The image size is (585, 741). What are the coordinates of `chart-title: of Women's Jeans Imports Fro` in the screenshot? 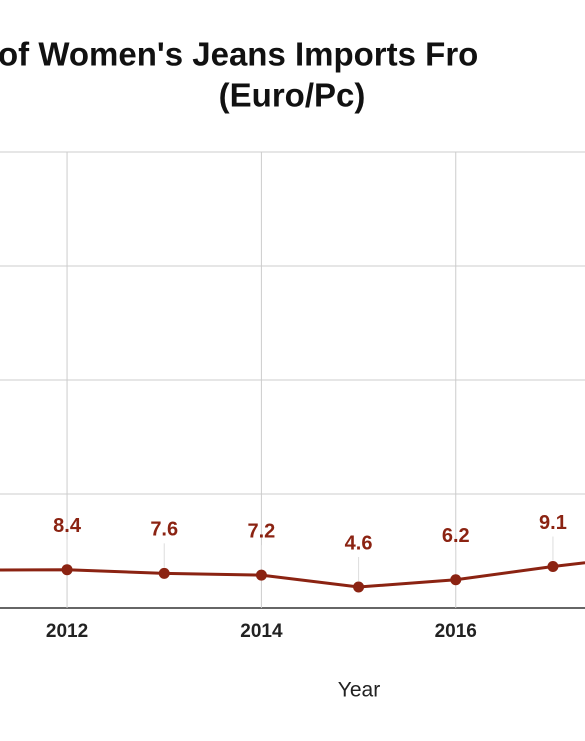 It's located at (239, 54).